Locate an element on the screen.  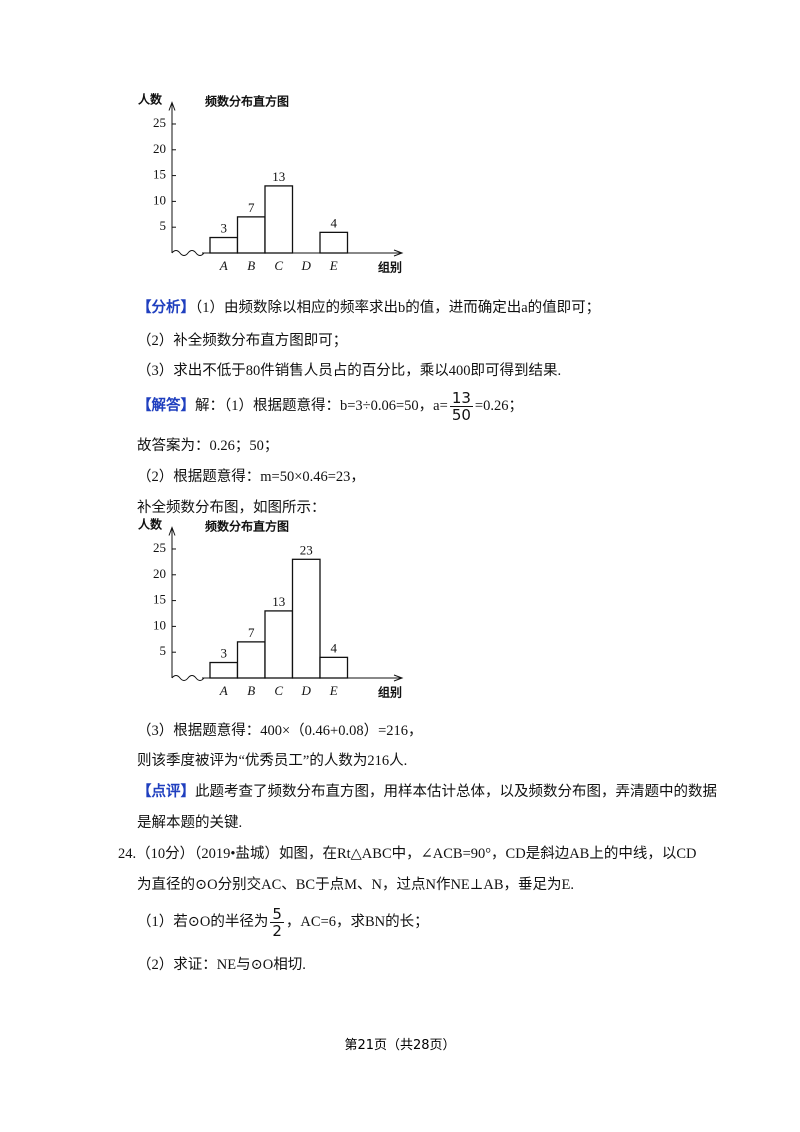
analysis-line: 【分析】（1）由频数除以相应的频率求出b的值，进而确定出a的值即可； is located at coordinates (368, 306).